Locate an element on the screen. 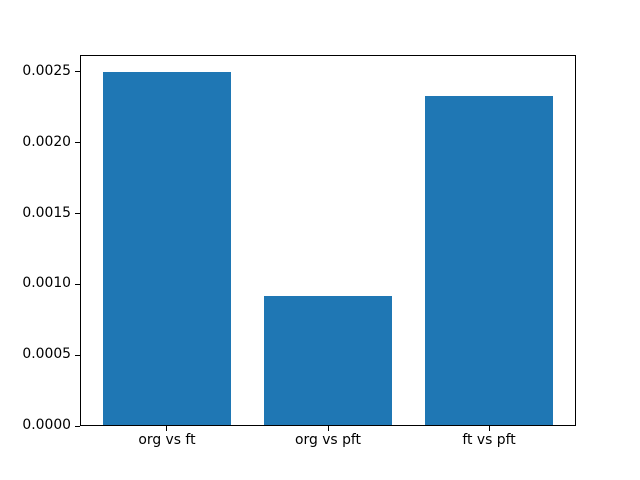  x-tick-label: org vs pft is located at coordinates (328, 440).